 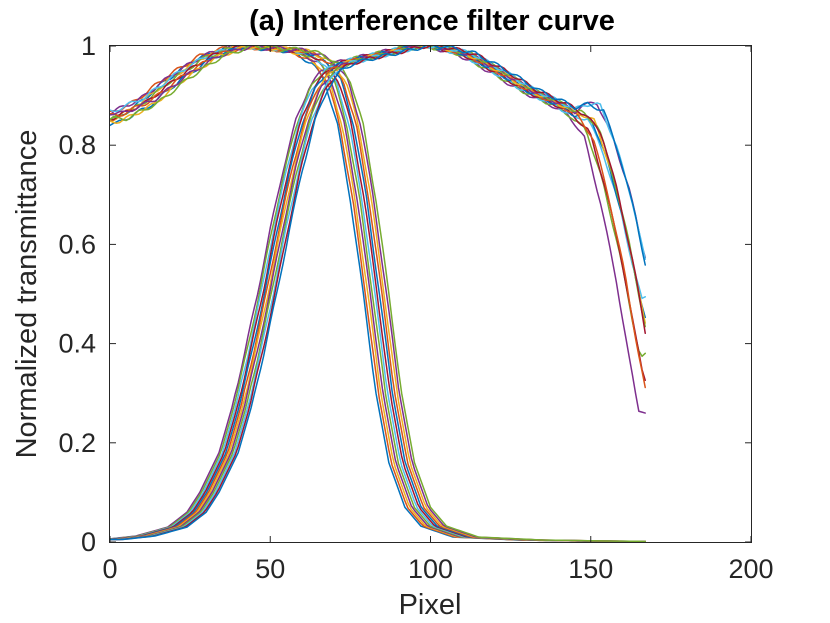 What do you see at coordinates (432, 21) in the screenshot?
I see `chart-title: (a) Interference filter curve` at bounding box center [432, 21].